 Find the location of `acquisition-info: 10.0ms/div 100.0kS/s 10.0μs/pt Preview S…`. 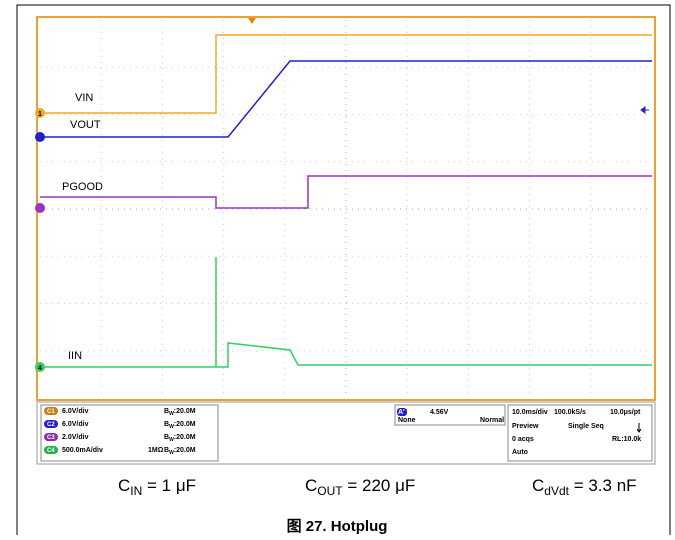

acquisition-info: 10.0ms/div 100.0kS/s 10.0μs/pt Preview S… is located at coordinates (577, 432).